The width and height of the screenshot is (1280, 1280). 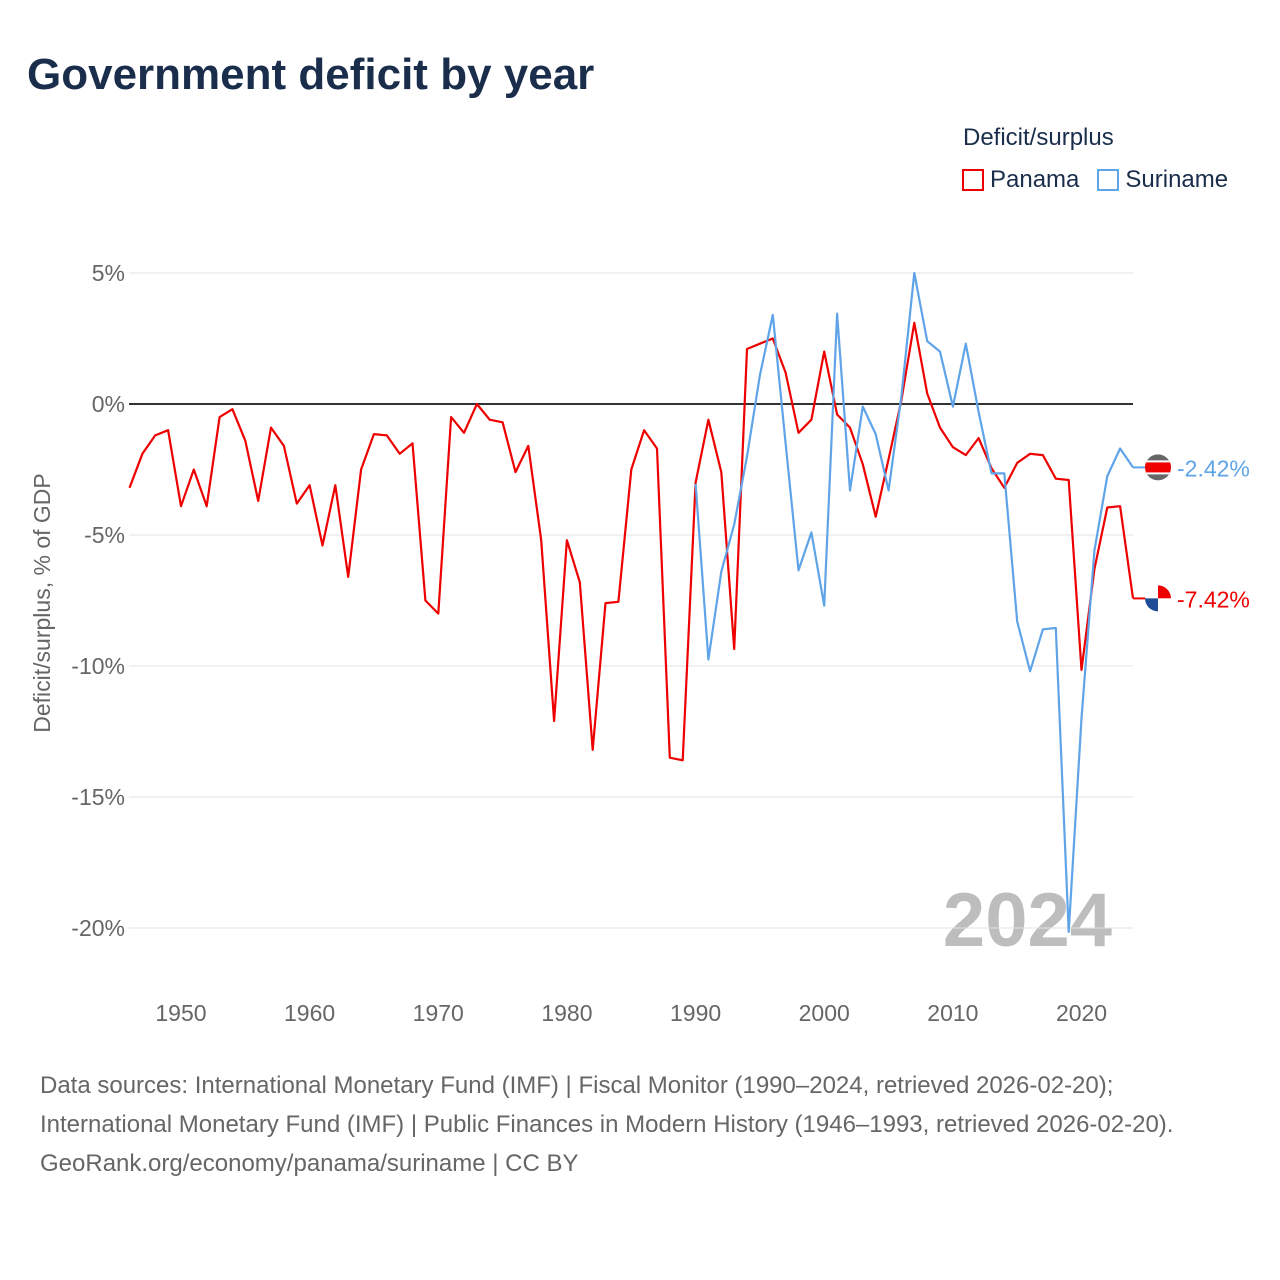 What do you see at coordinates (1158, 467) in the screenshot?
I see `flag-icon-suriname` at bounding box center [1158, 467].